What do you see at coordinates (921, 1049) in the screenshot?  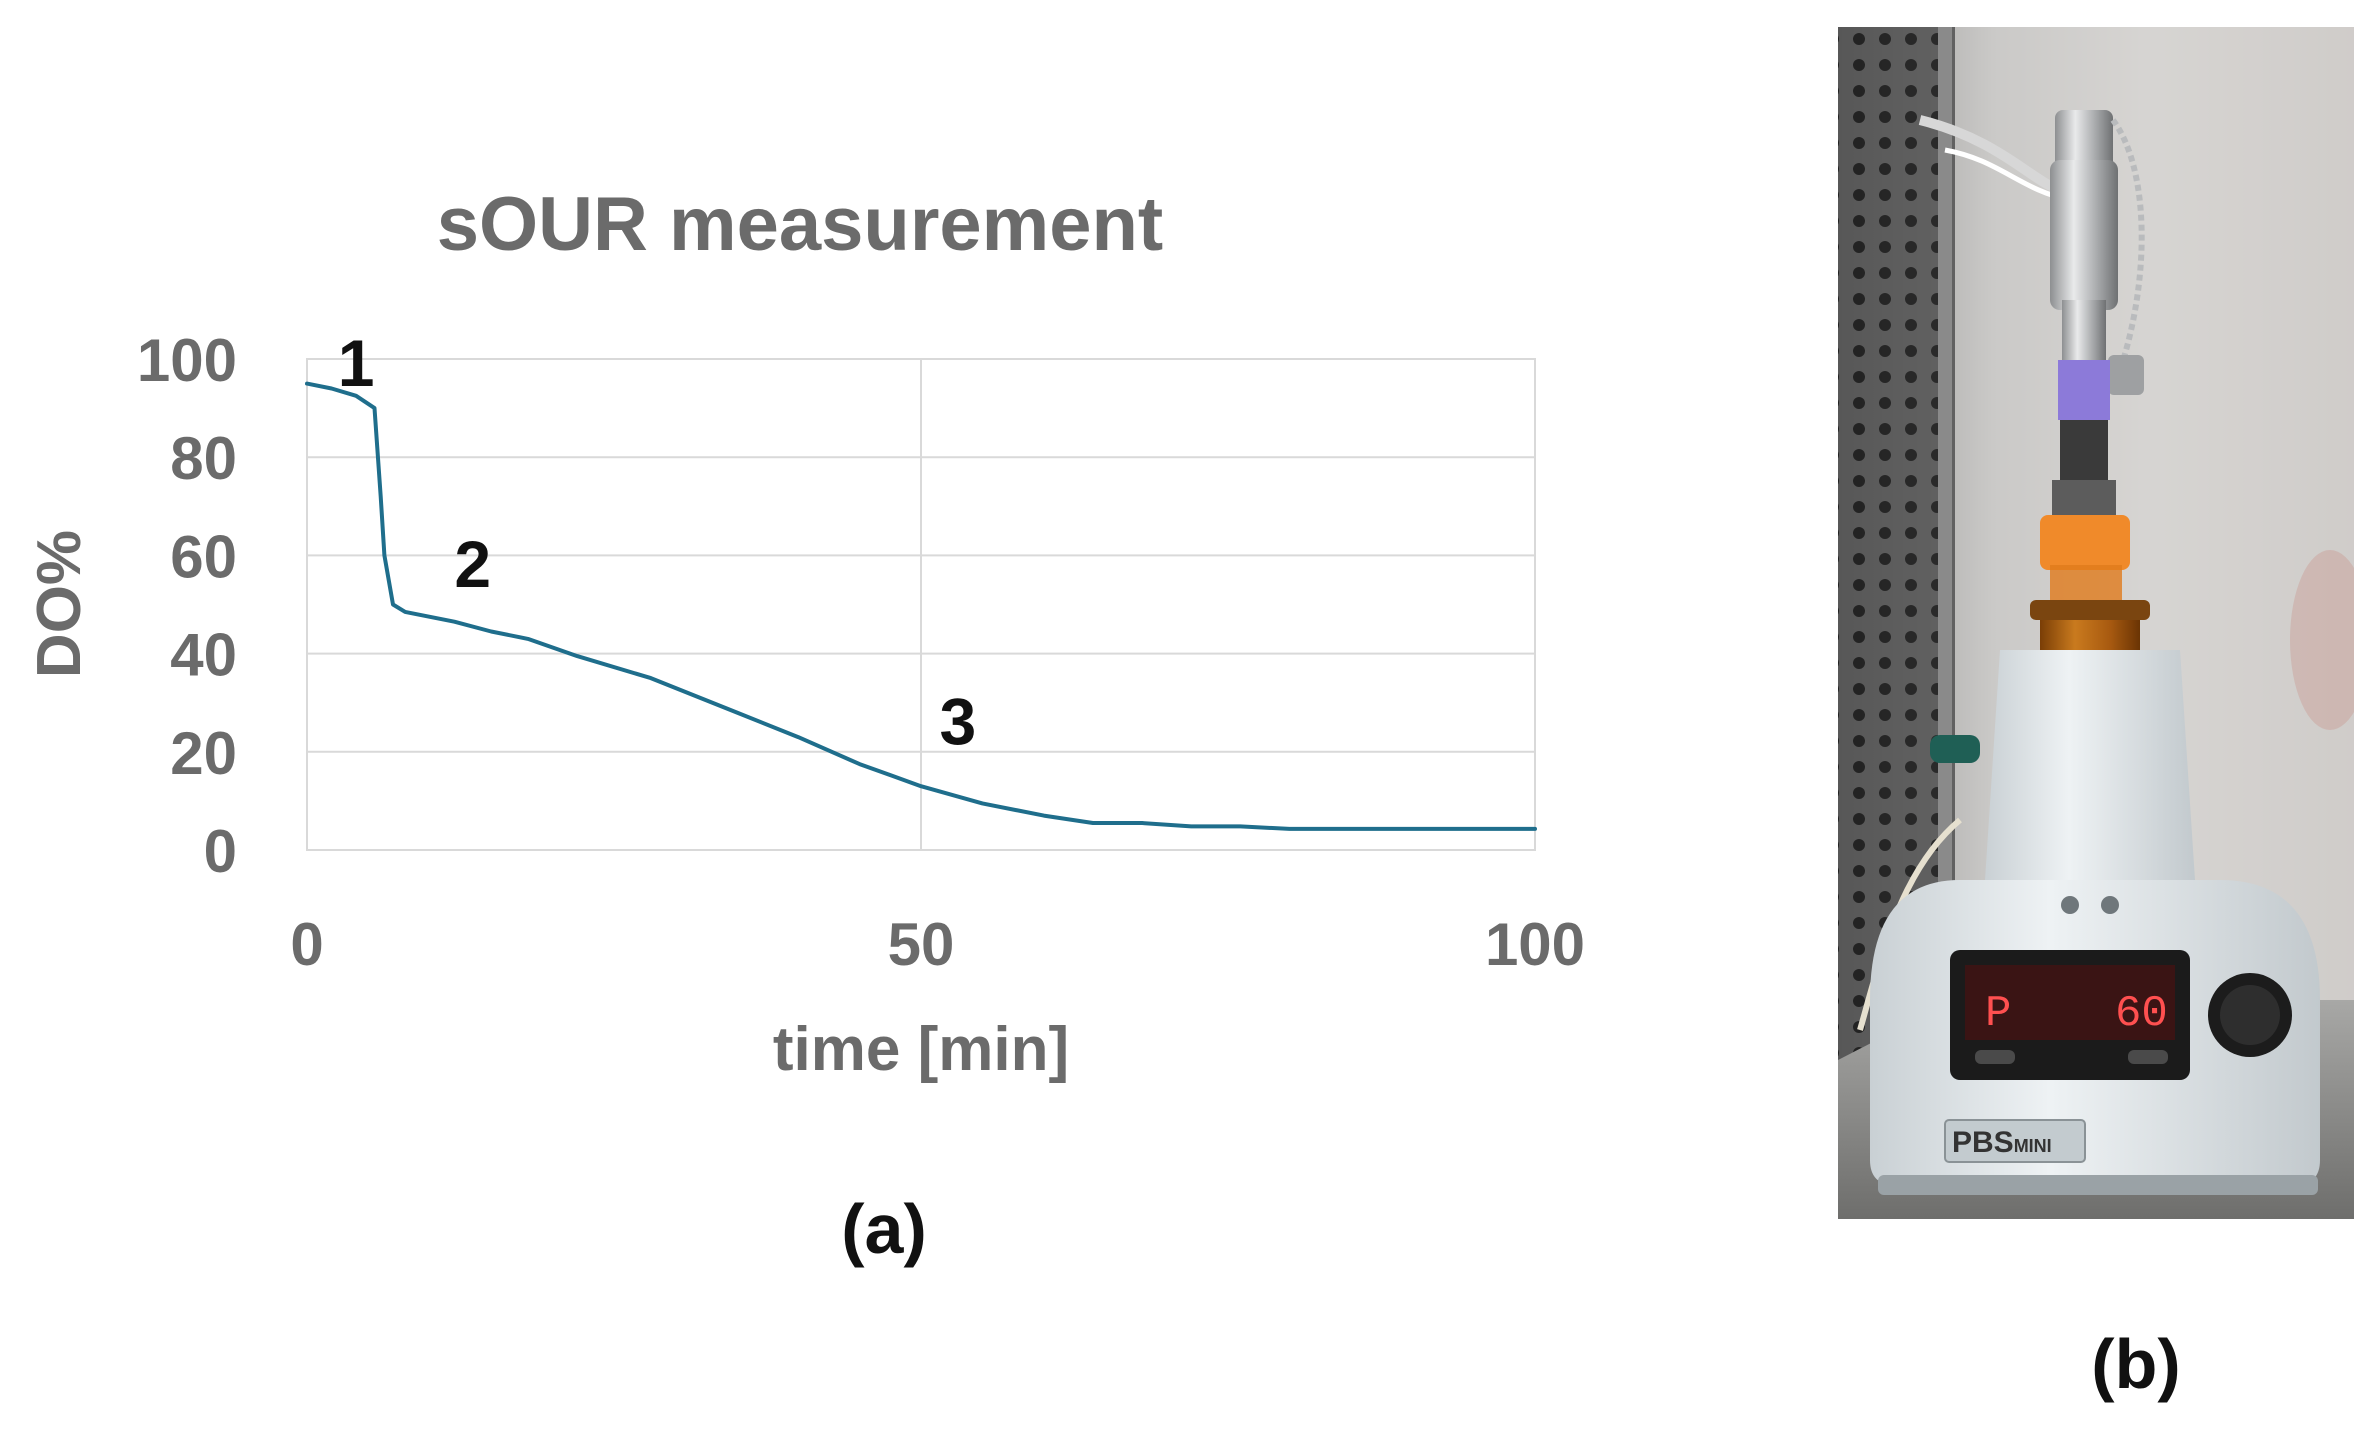 I see `x-axis-label: time [min]` at bounding box center [921, 1049].